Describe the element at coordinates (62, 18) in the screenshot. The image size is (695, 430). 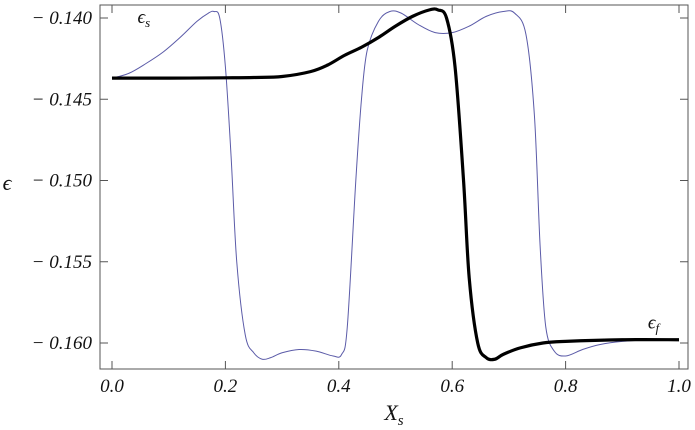
I see `y-tick-label: − 0.140` at that location.